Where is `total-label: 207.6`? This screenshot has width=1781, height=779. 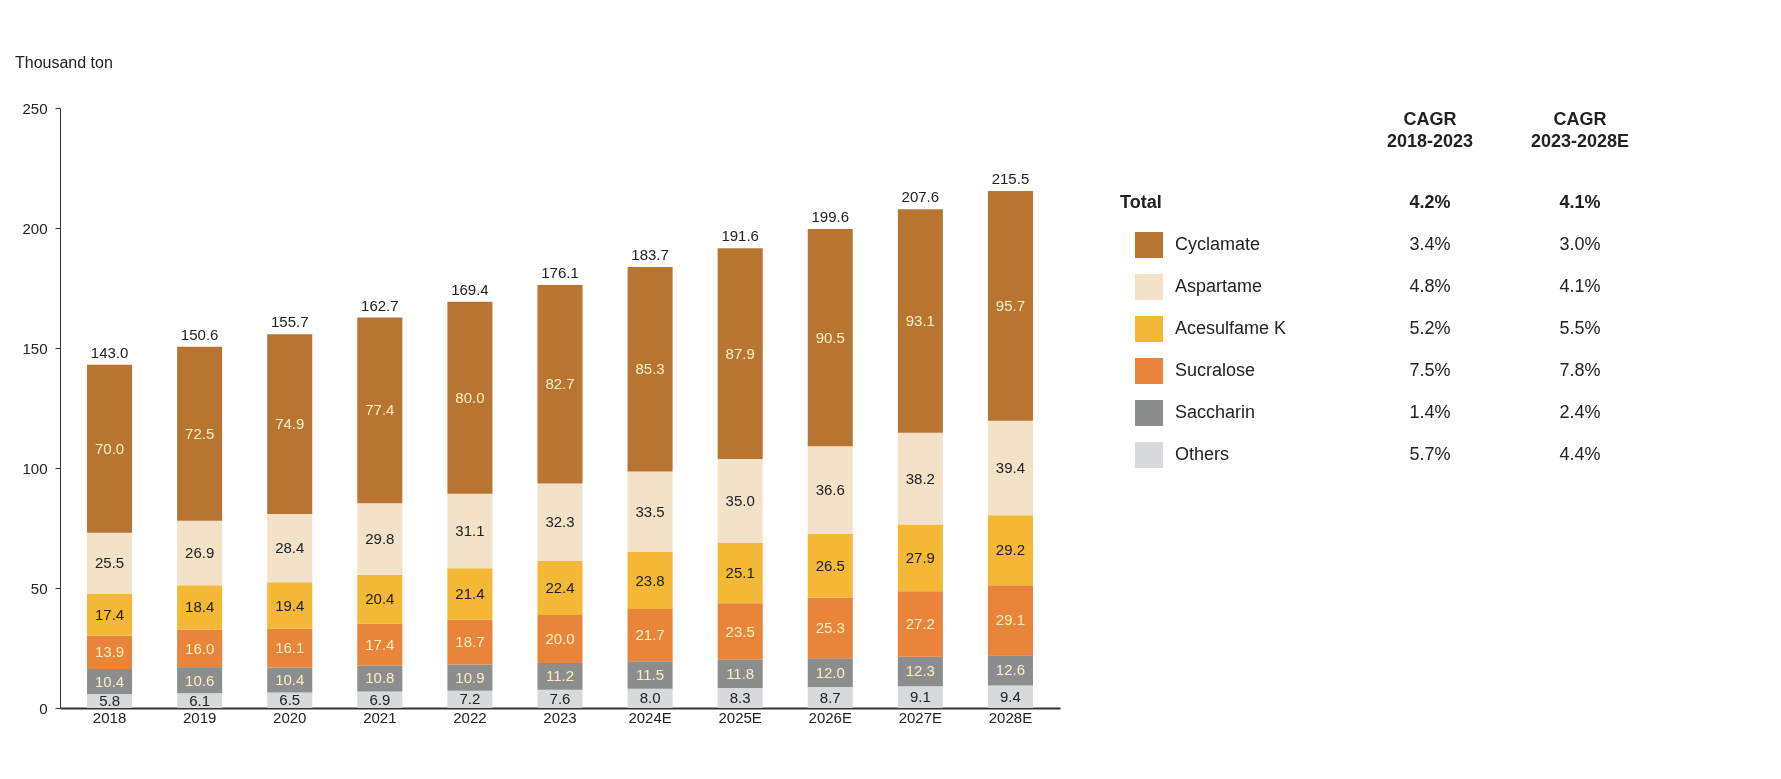
total-label: 207.6 is located at coordinates (920, 197).